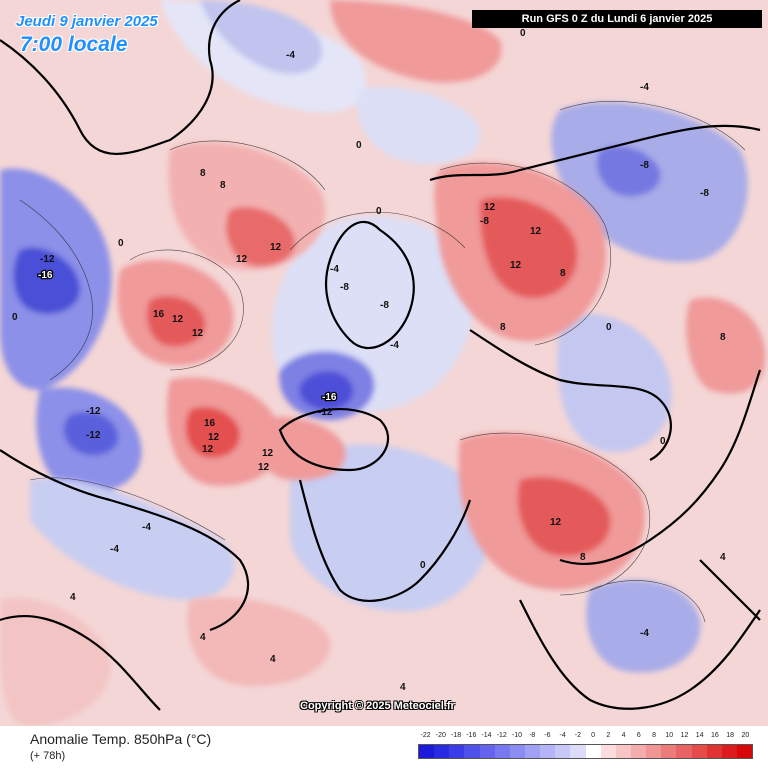 The width and height of the screenshot is (768, 768). Describe the element at coordinates (562, 735) in the screenshot. I see `legend-tick: -4` at that location.